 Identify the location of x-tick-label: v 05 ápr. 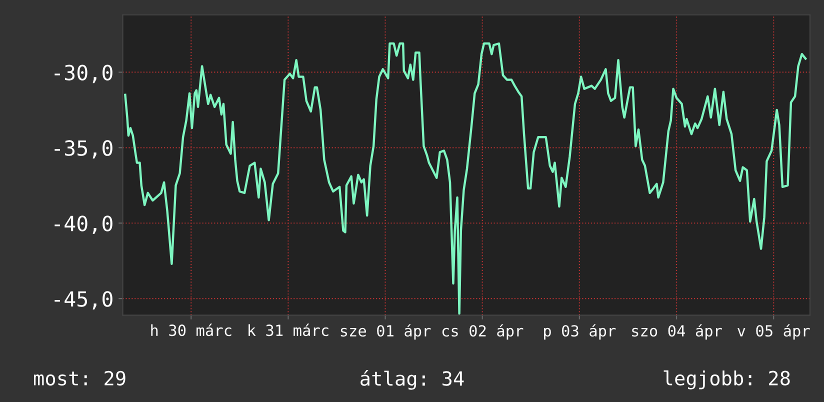
(774, 332).